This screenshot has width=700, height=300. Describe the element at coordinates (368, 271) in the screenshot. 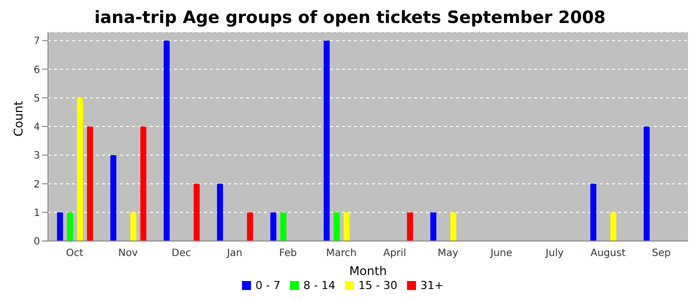

I see `x-axis-title: Month` at that location.